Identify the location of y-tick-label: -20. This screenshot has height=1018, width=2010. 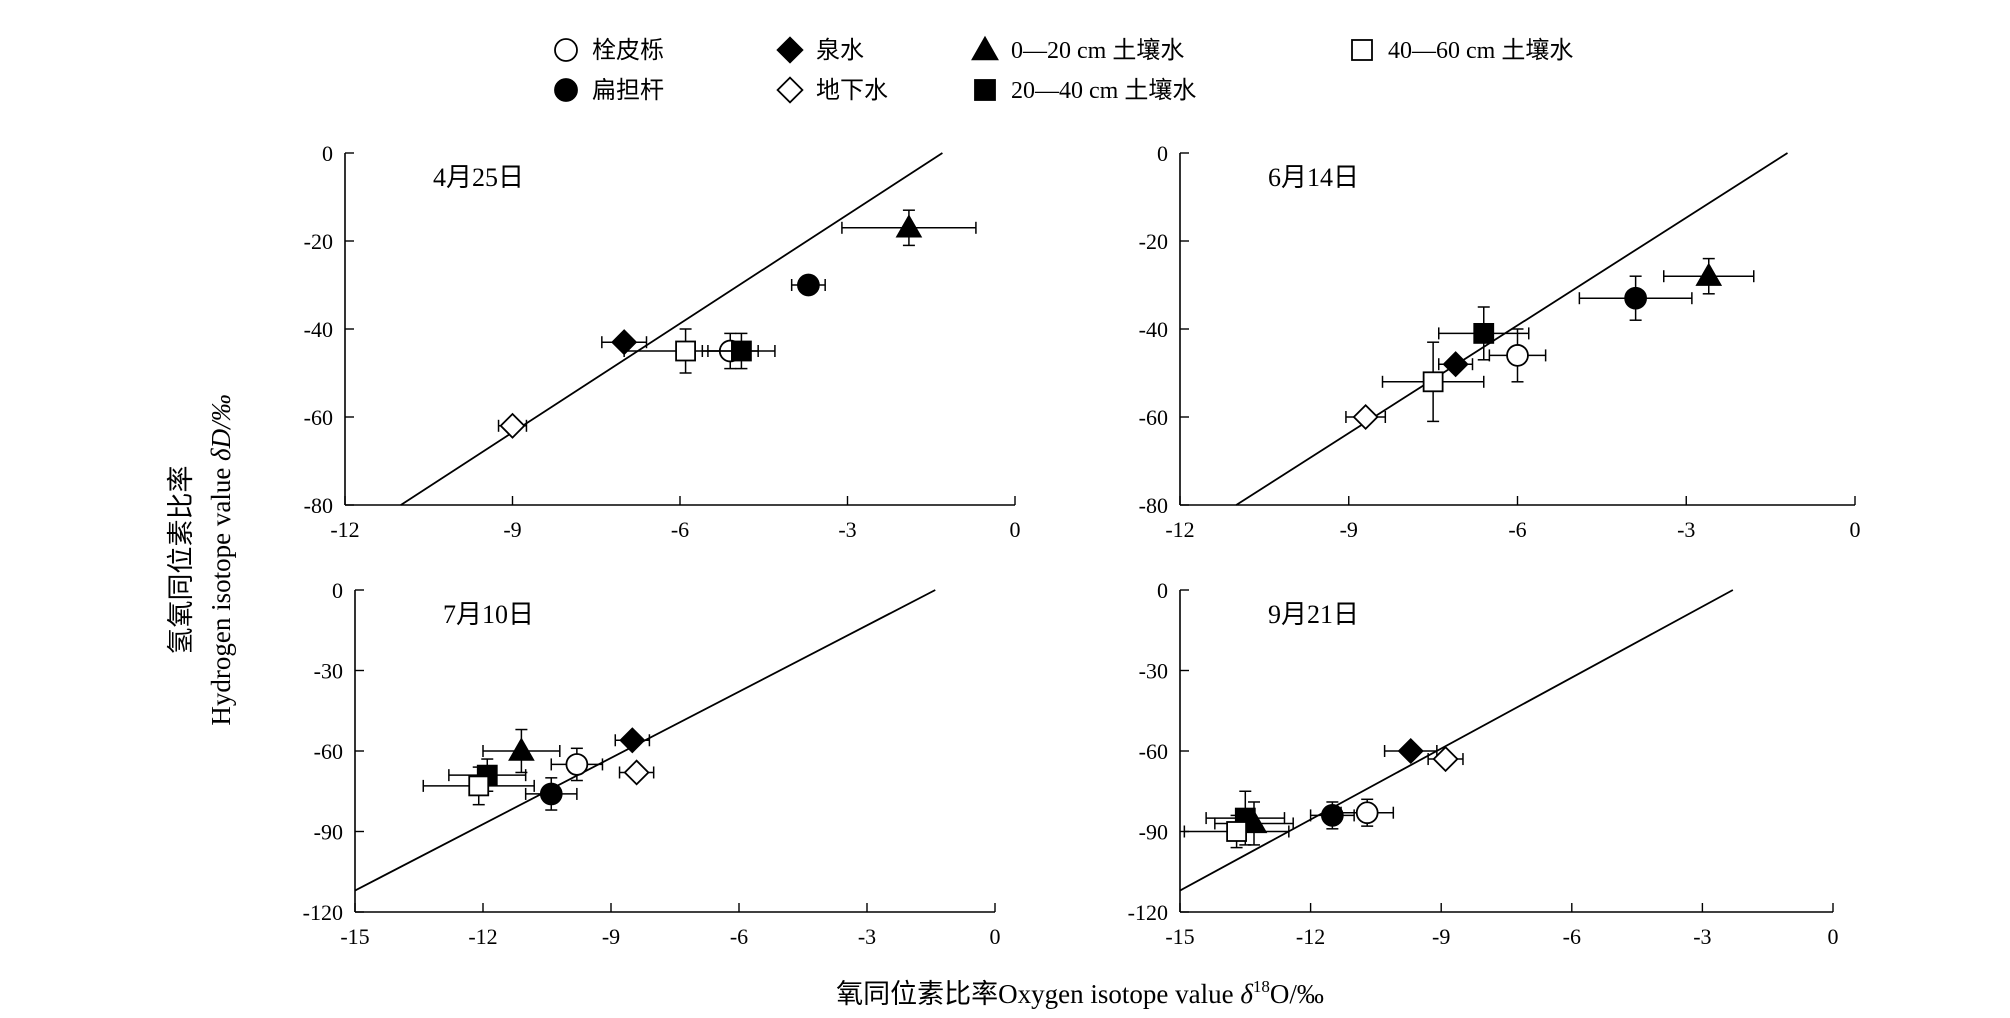
(1153, 241).